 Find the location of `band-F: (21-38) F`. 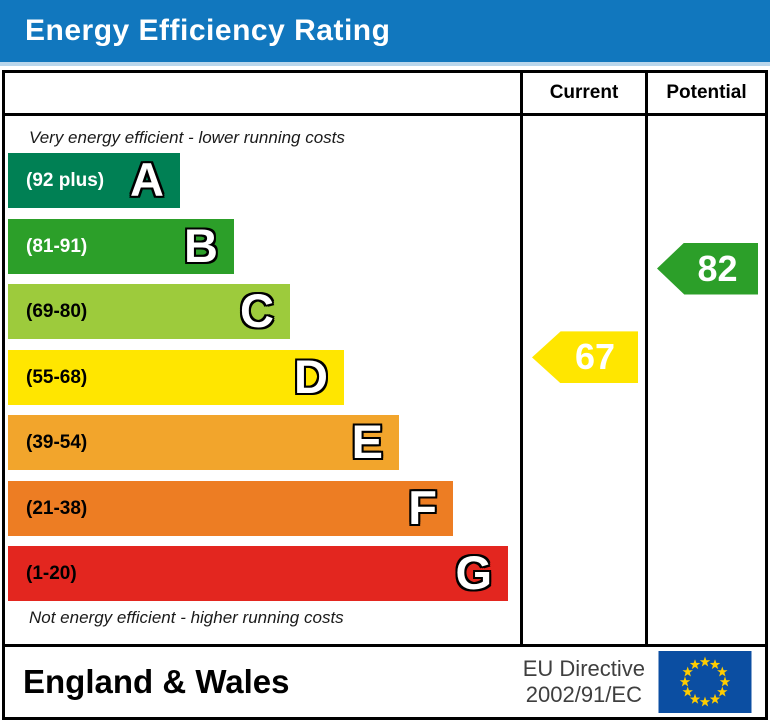

band-F: (21-38) F is located at coordinates (230, 508).